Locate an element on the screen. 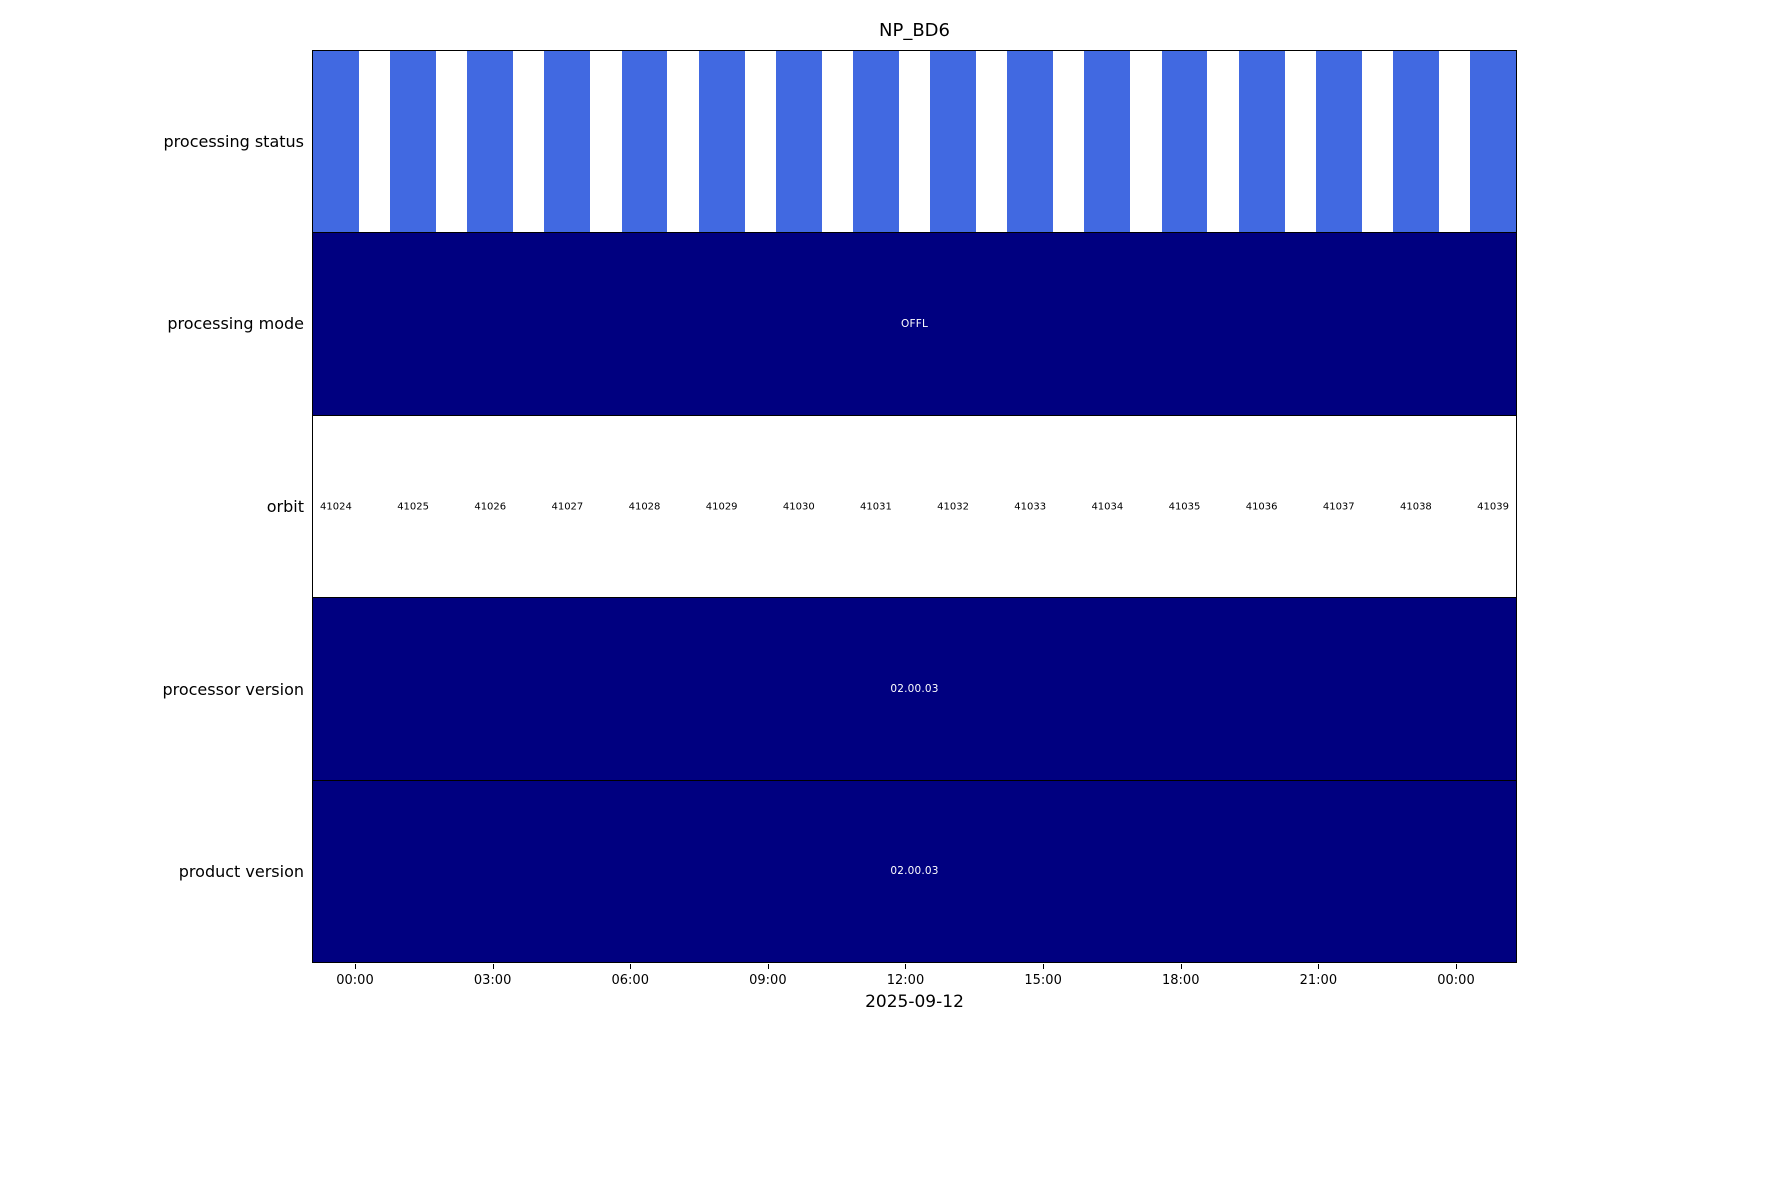  orbit-number: 41028 is located at coordinates (644, 507).